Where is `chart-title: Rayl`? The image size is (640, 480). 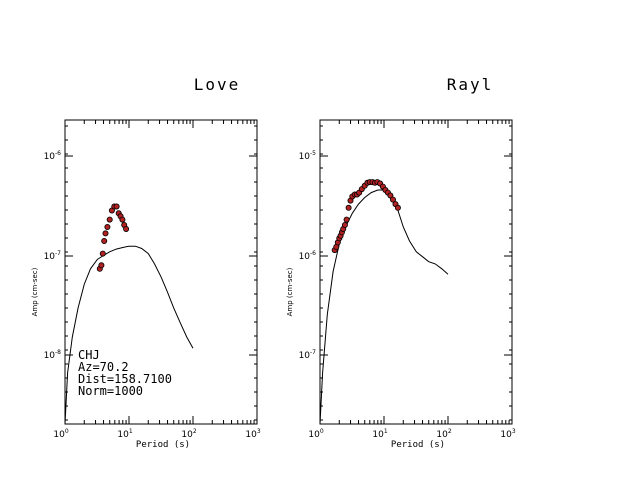 chart-title: Rayl is located at coordinates (470, 84).